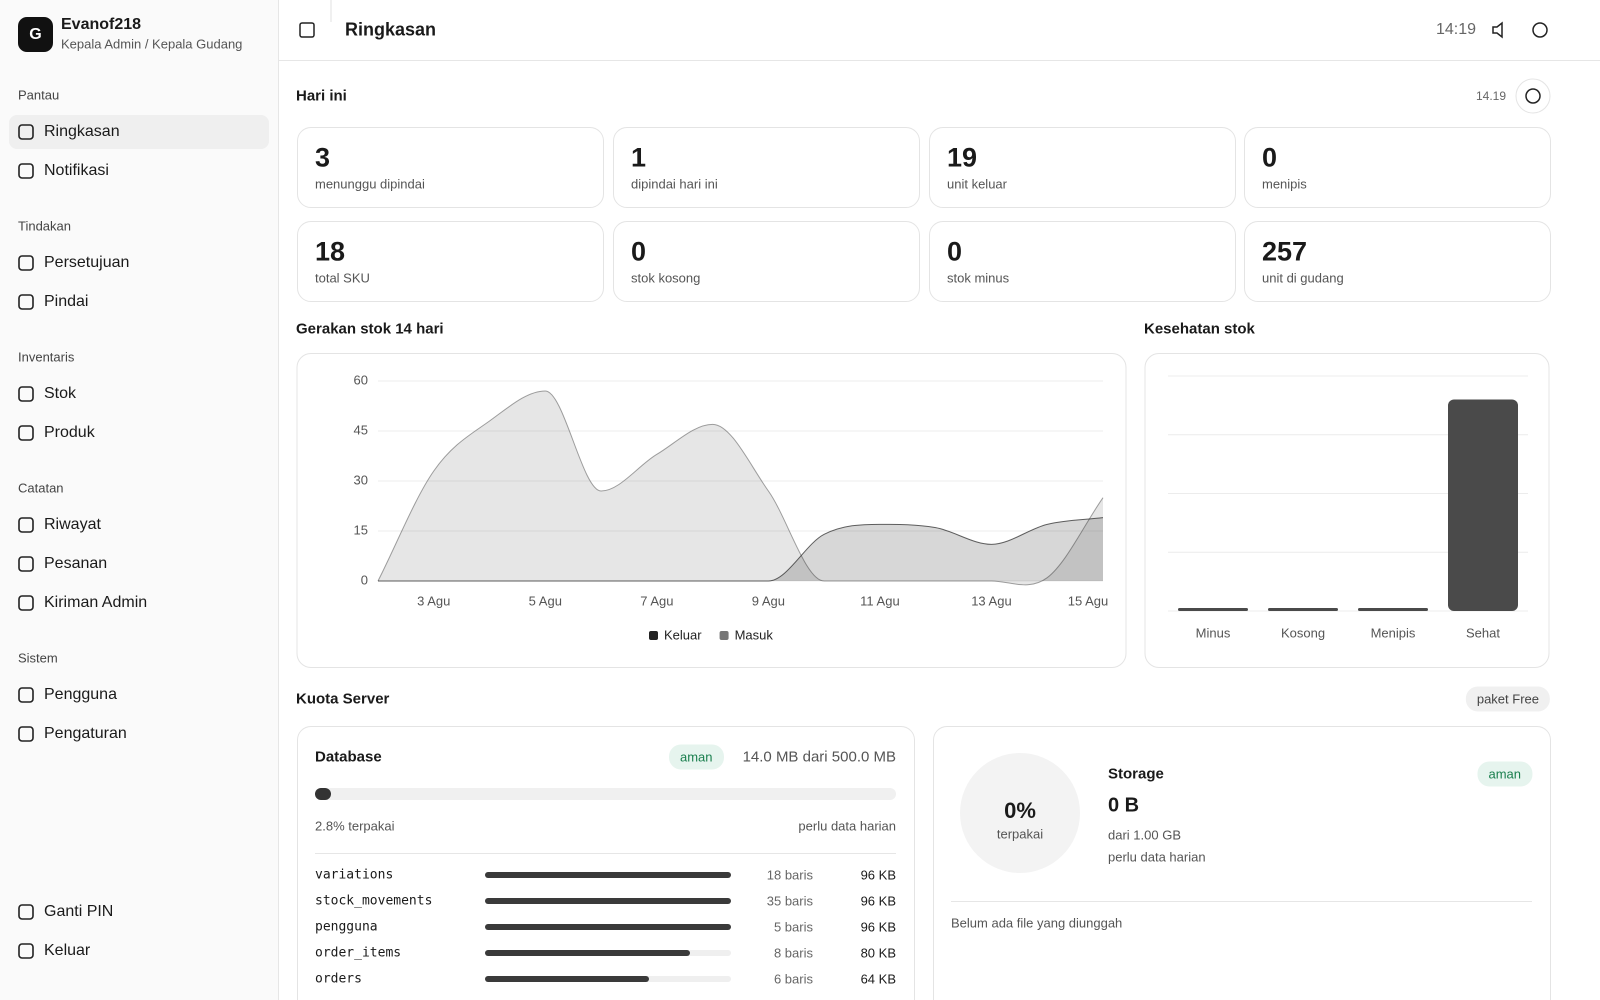 The width and height of the screenshot is (1600, 1000). I want to click on usage: 14.0 MB dari 500.0 MB, so click(819, 757).